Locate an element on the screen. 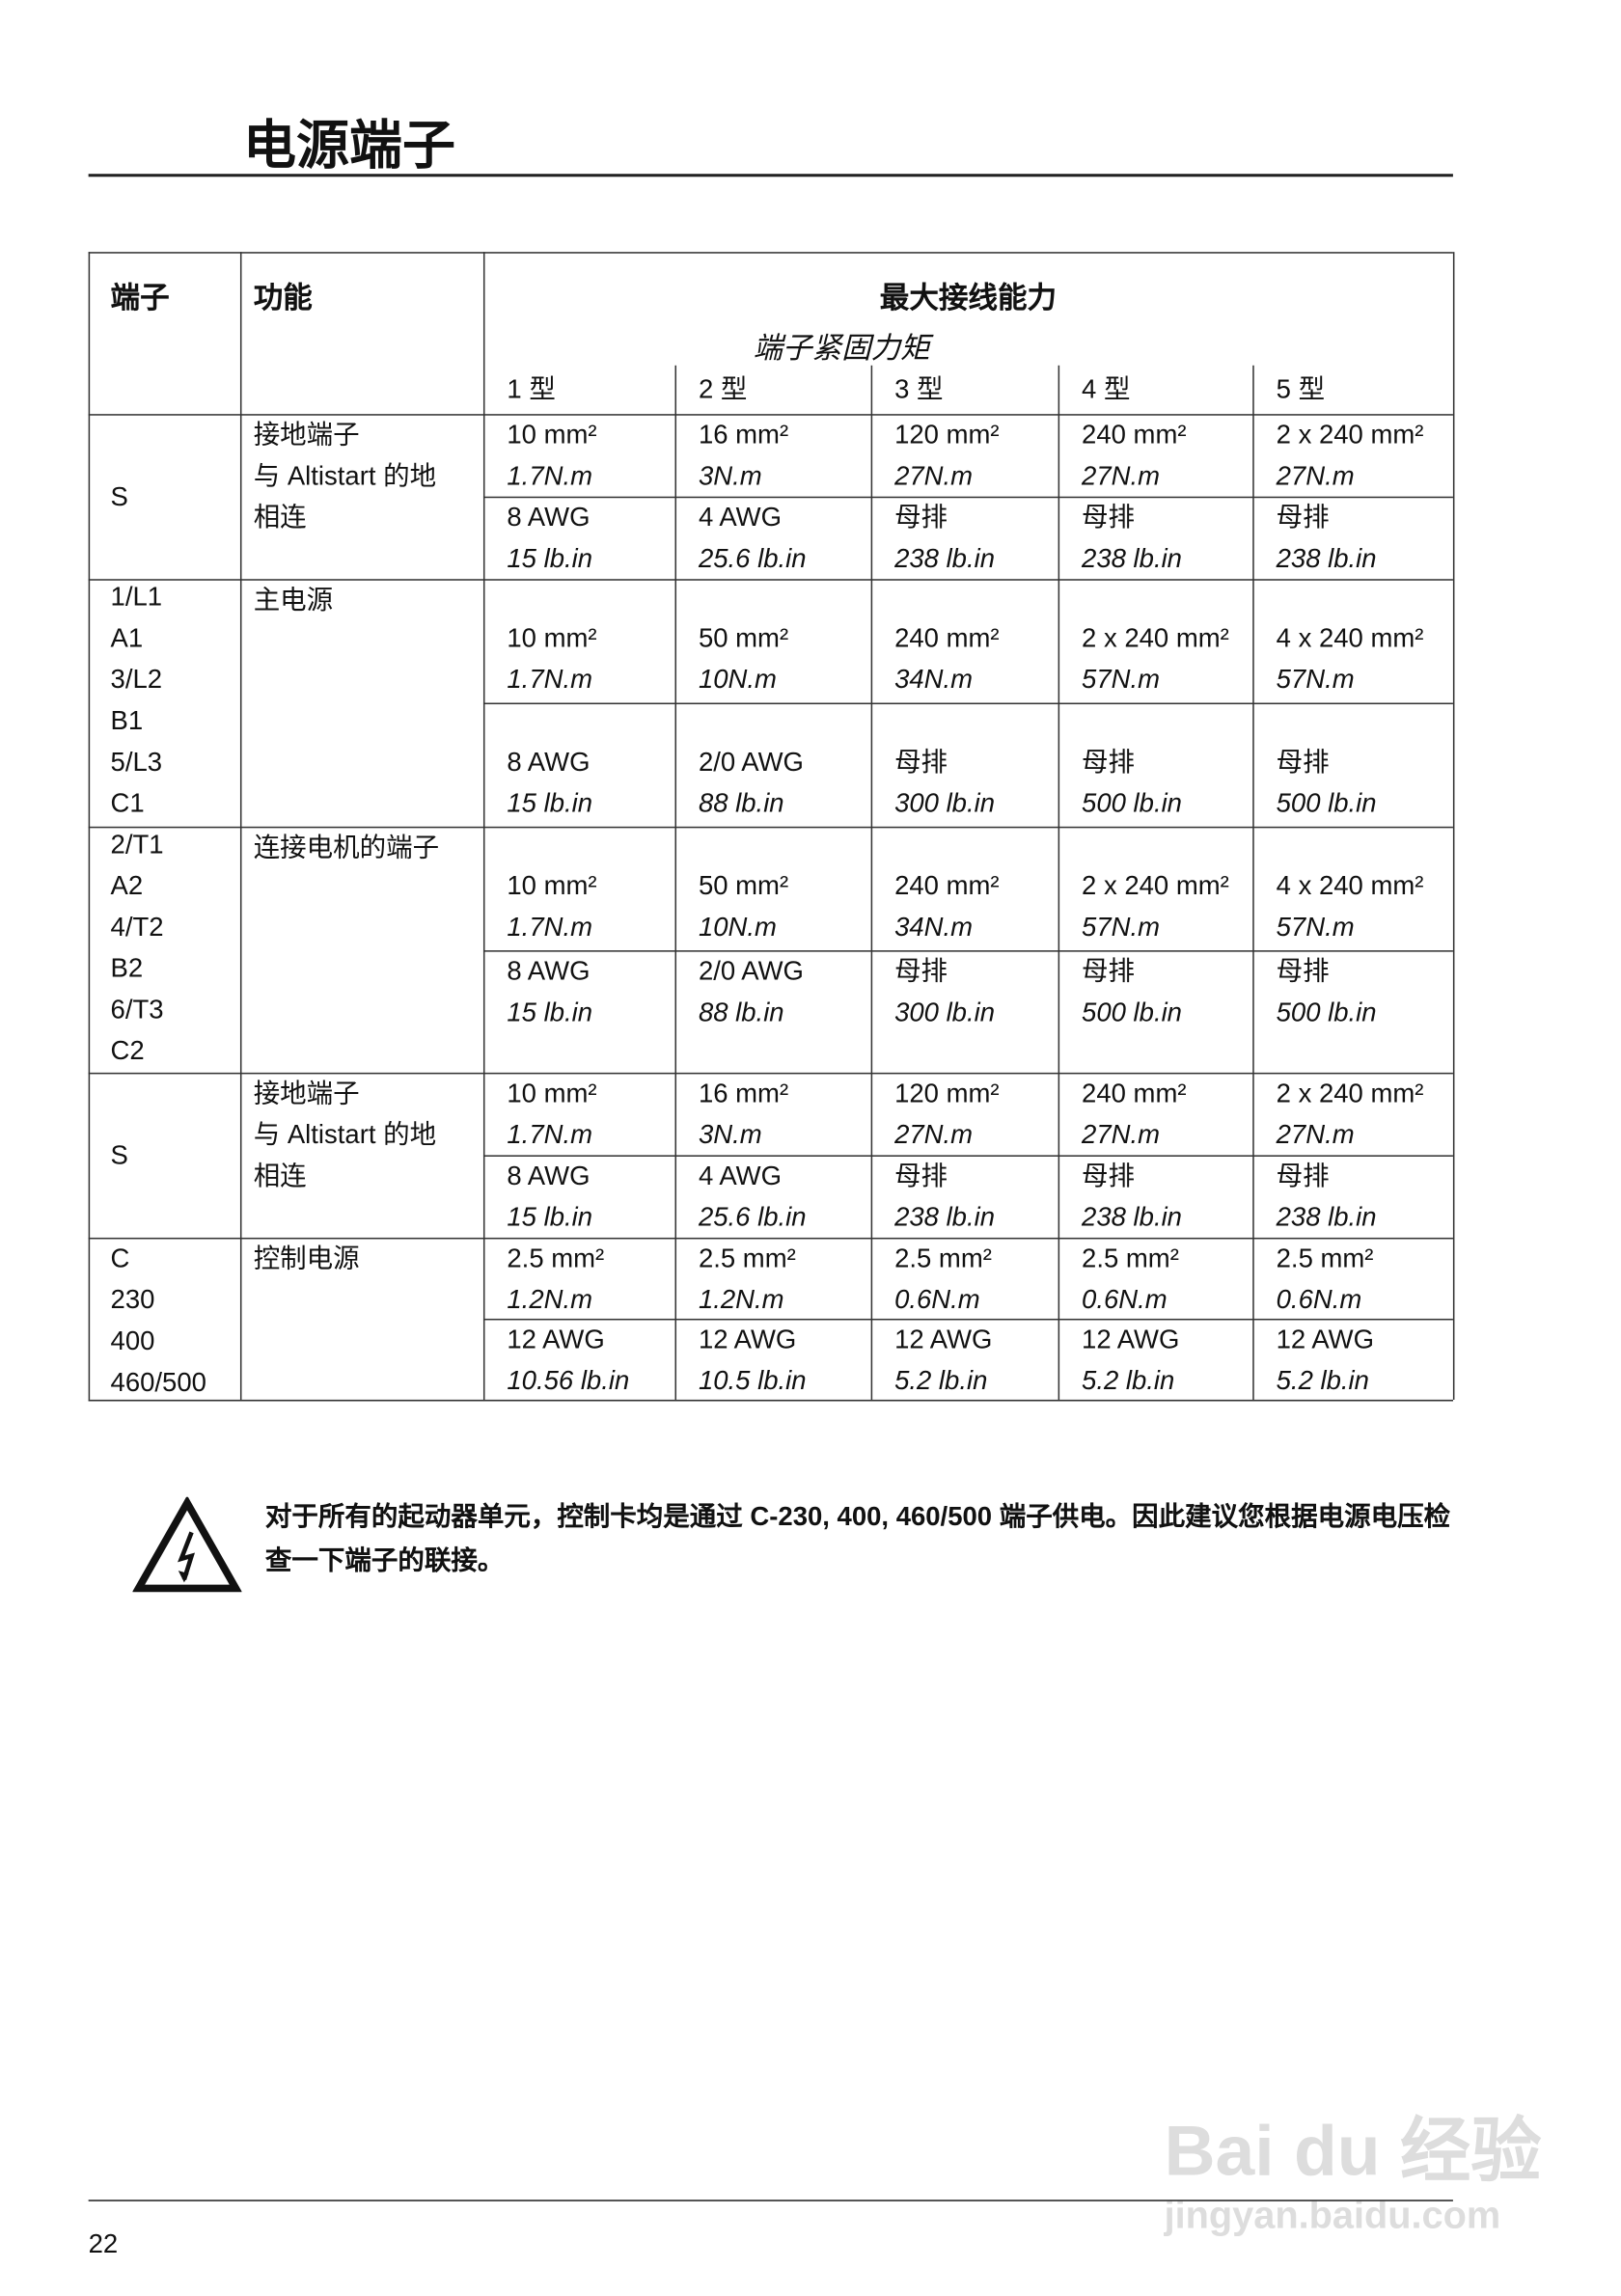  tightening-torque: 10N.m is located at coordinates (737, 679).